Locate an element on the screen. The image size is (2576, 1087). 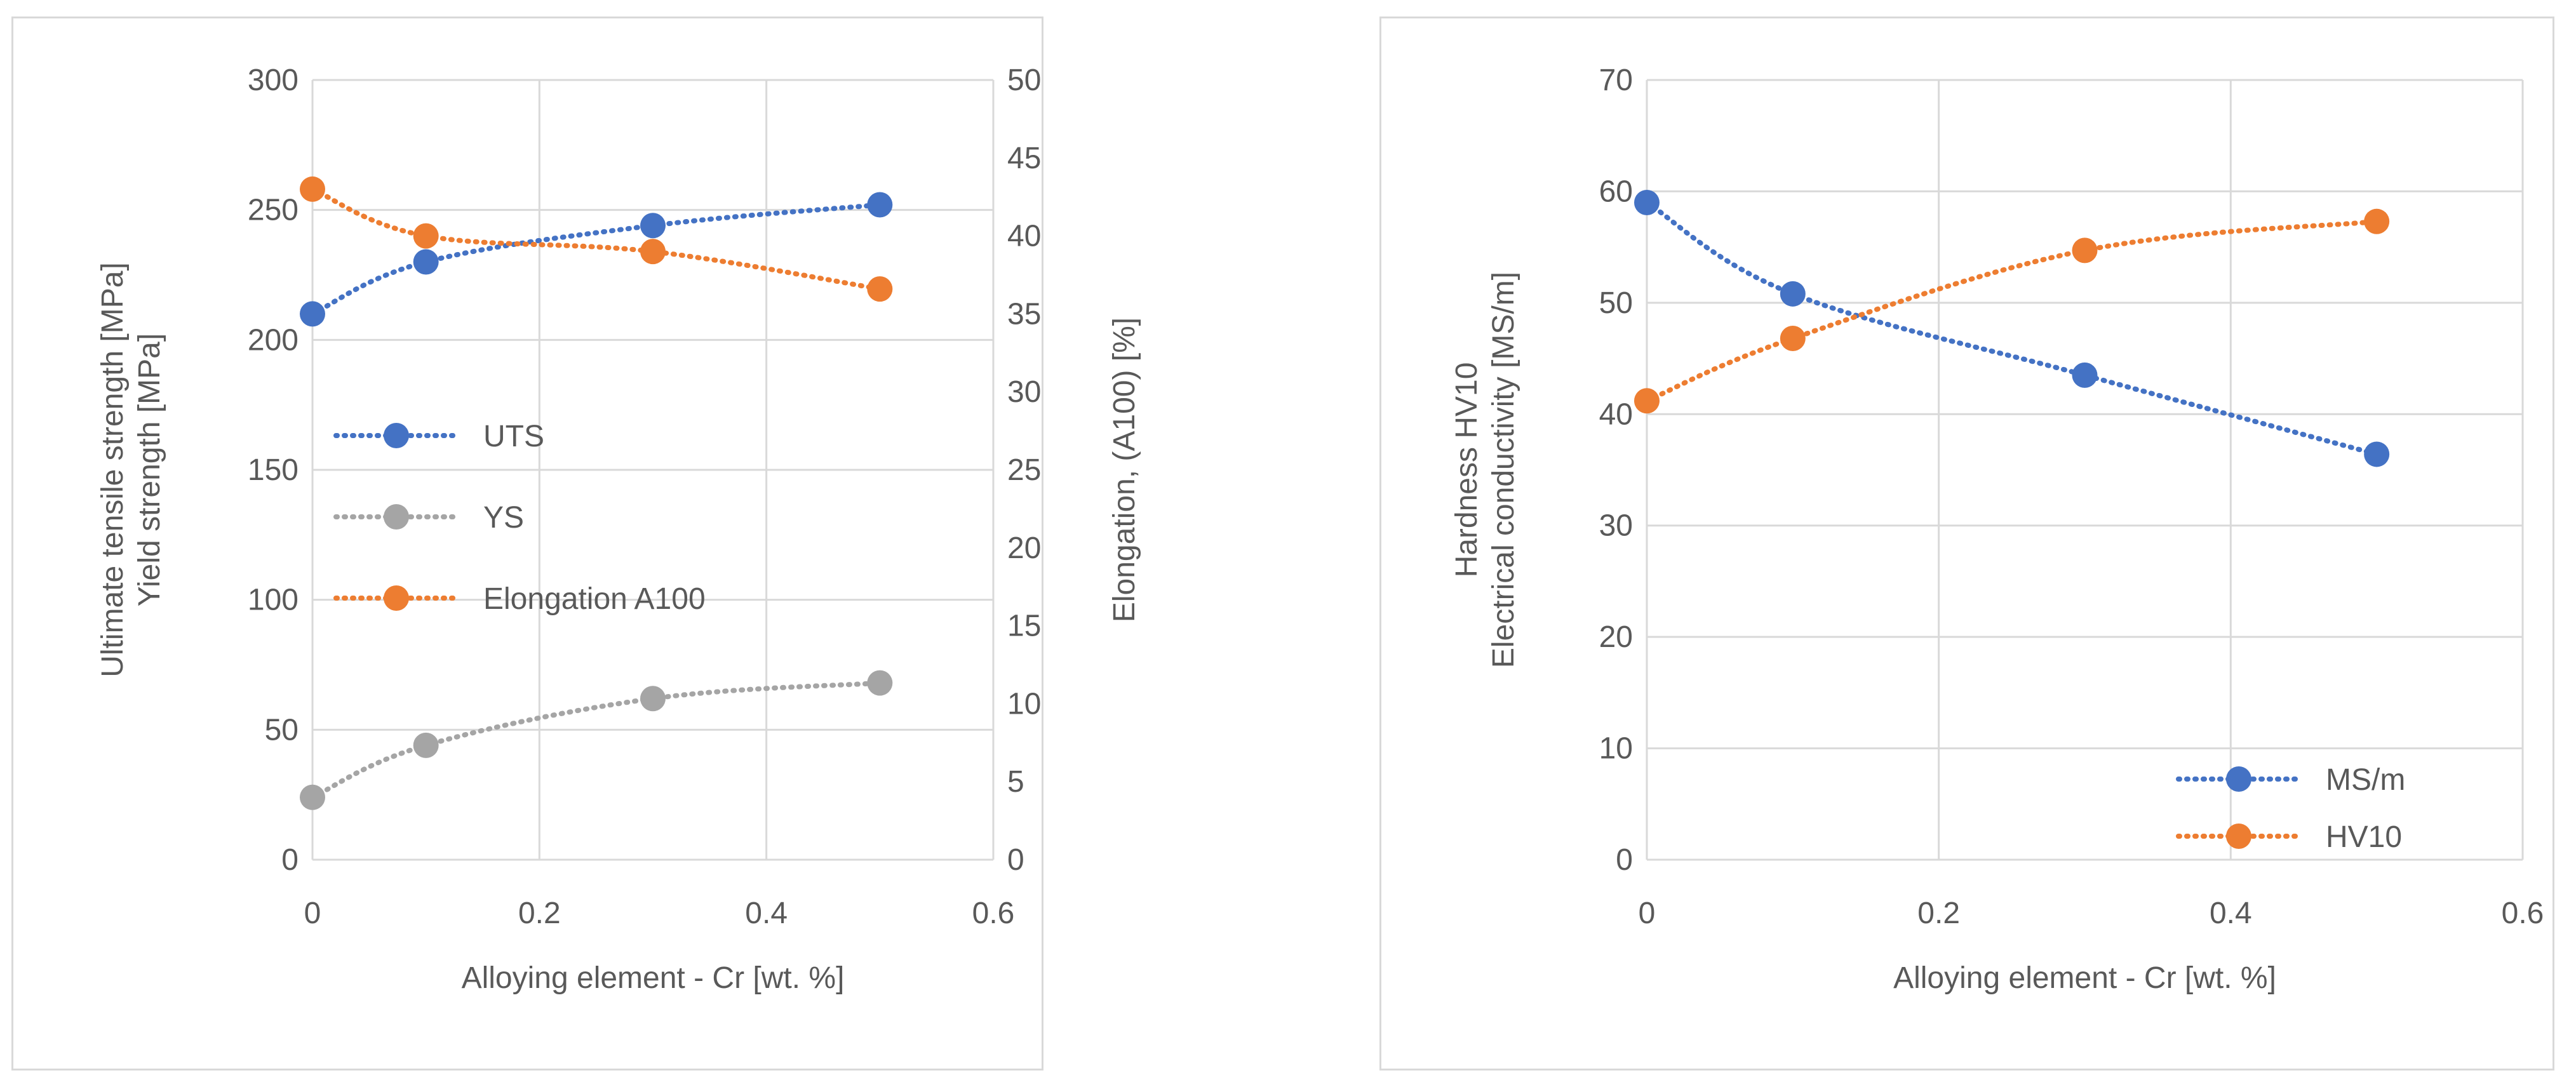
y-tick-label: 10 is located at coordinates (1616, 749).